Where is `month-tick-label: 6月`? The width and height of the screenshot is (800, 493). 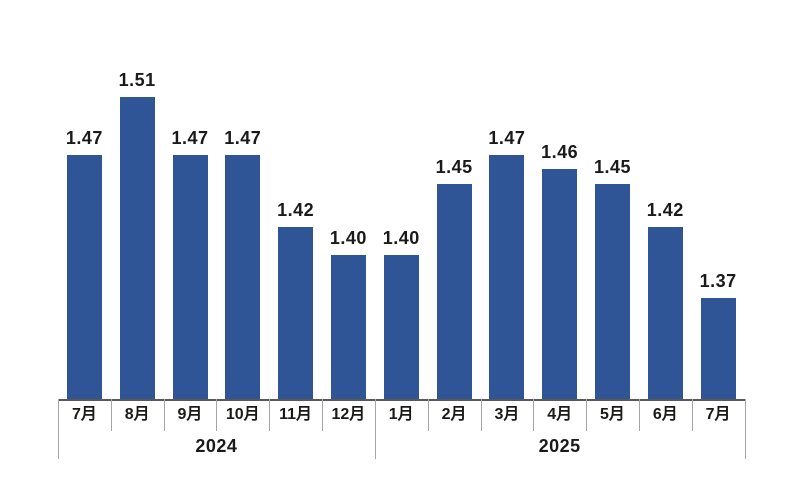
month-tick-label: 6月 is located at coordinates (665, 414).